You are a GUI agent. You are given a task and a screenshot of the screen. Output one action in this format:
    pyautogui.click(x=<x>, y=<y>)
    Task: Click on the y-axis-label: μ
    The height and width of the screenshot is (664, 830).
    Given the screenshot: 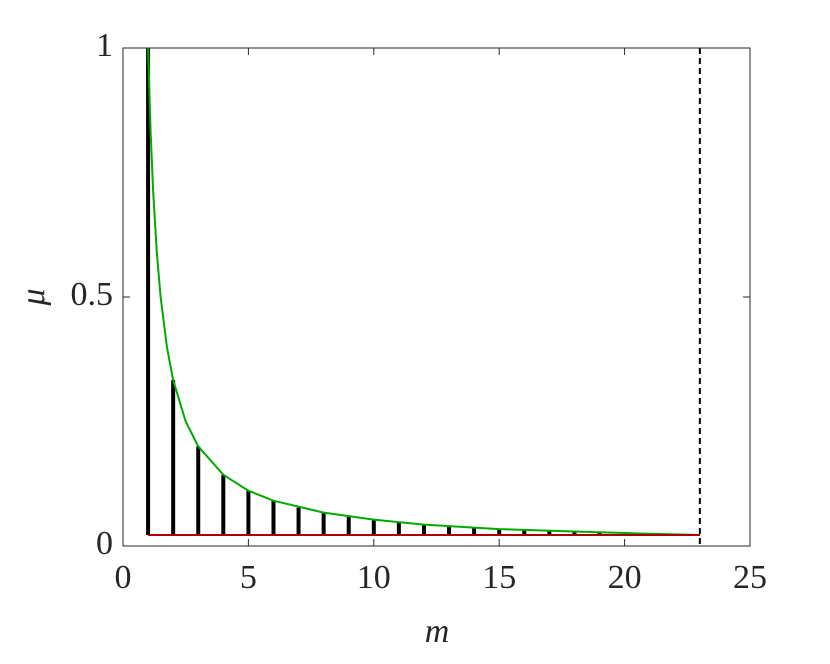 What is the action you would take?
    pyautogui.click(x=33, y=297)
    